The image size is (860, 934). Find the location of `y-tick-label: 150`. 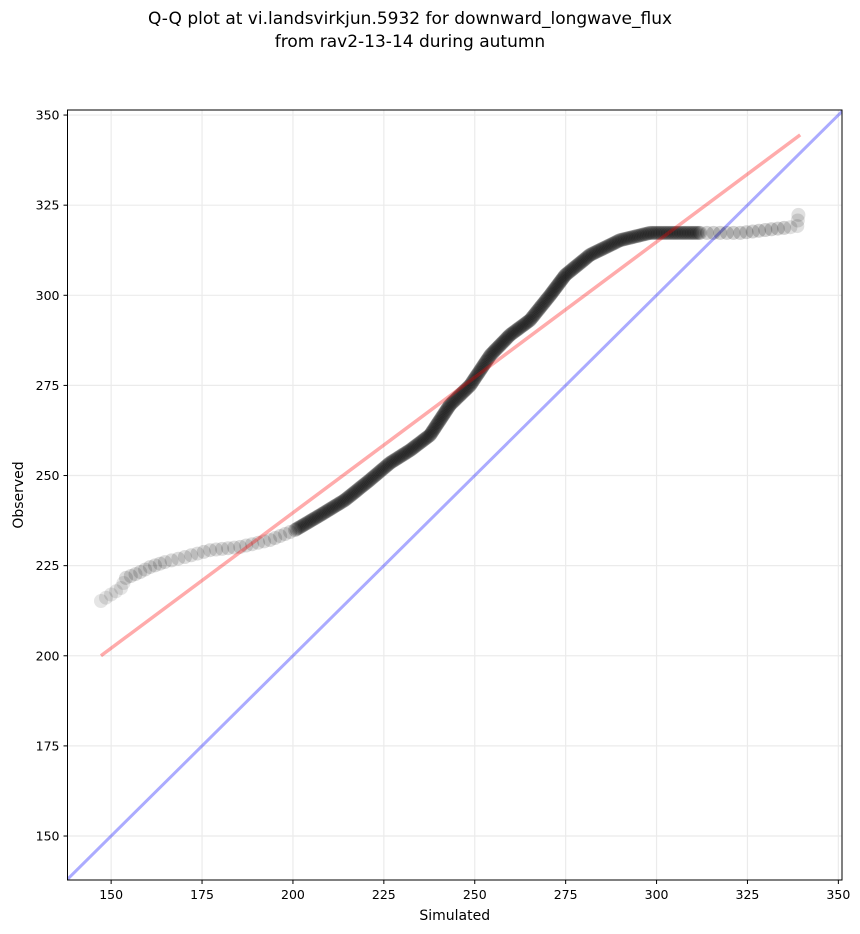

y-tick-label: 150 is located at coordinates (48, 836).